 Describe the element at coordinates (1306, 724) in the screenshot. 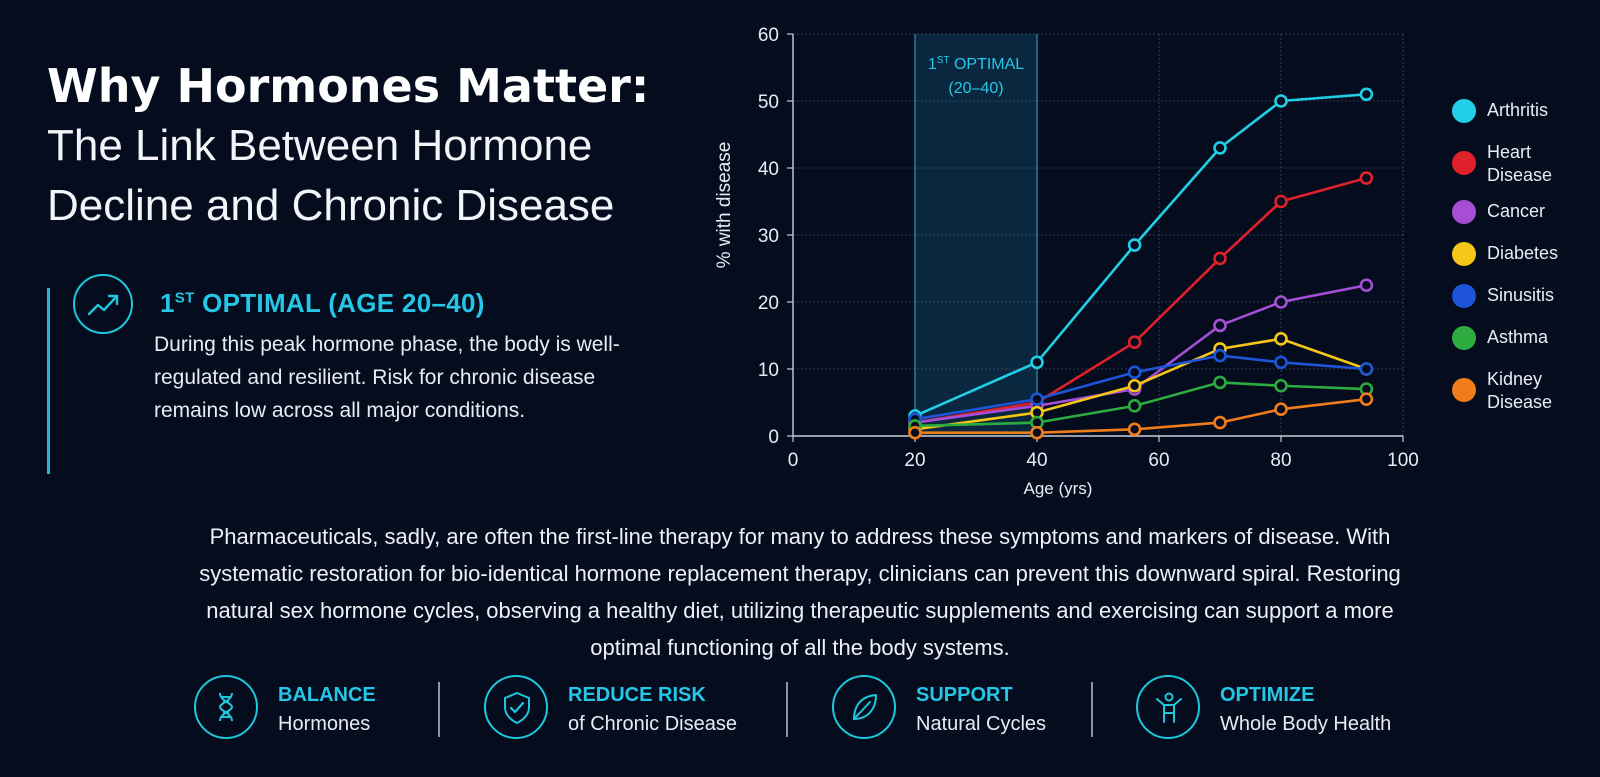

I see `feature-subtitle: Whole Body Health` at that location.